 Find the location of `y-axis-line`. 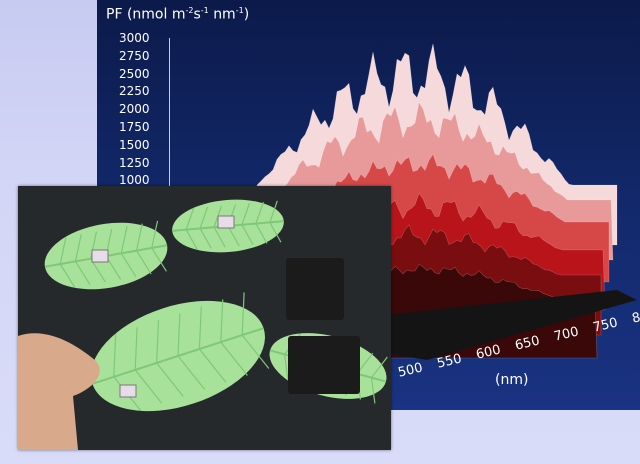

y-axis-line is located at coordinates (169, 113).